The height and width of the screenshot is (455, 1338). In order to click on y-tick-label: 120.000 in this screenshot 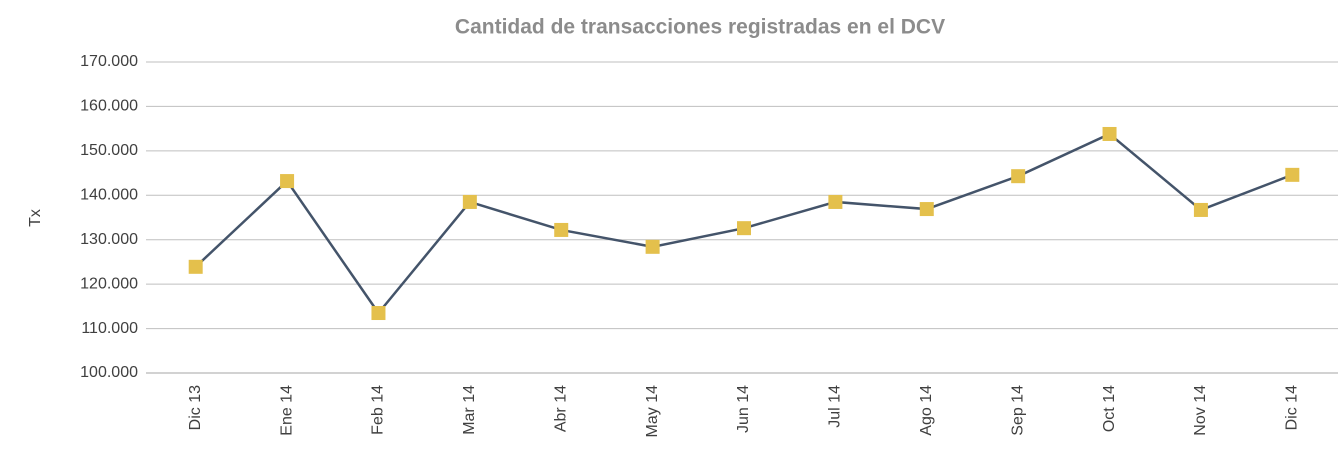, I will do `click(109, 283)`.